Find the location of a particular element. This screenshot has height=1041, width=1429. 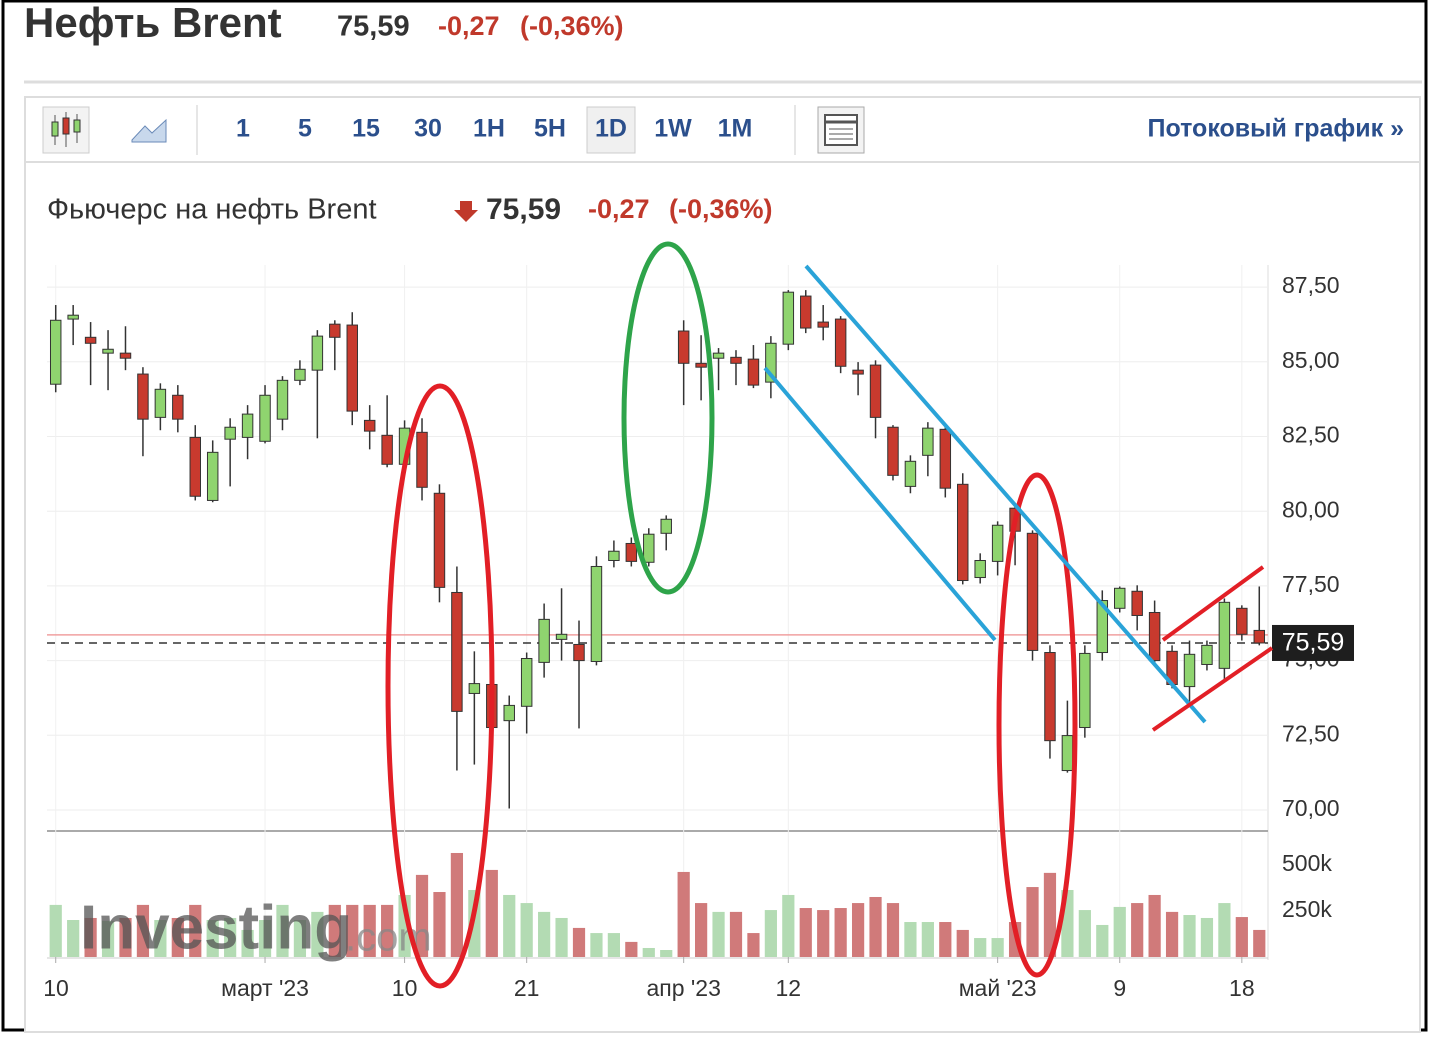

table-icon is located at coordinates (841, 130).